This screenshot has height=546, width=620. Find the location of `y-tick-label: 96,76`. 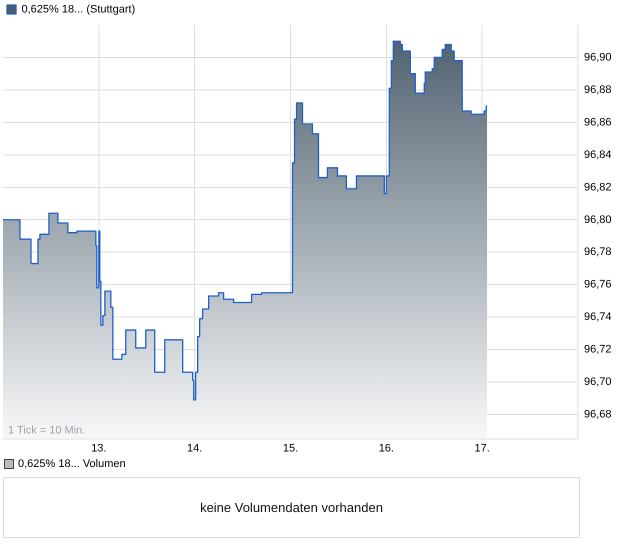

y-tick-label: 96,76 is located at coordinates (598, 284).